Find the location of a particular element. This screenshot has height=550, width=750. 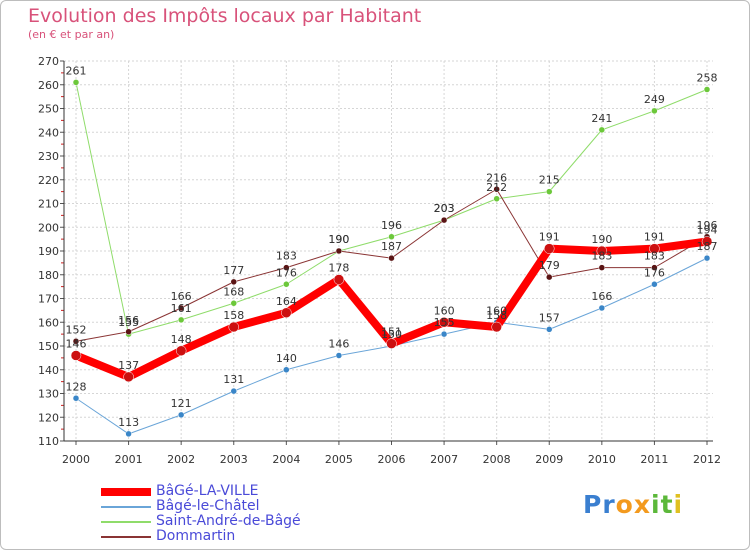

data-label: 160 is located at coordinates (496, 310).